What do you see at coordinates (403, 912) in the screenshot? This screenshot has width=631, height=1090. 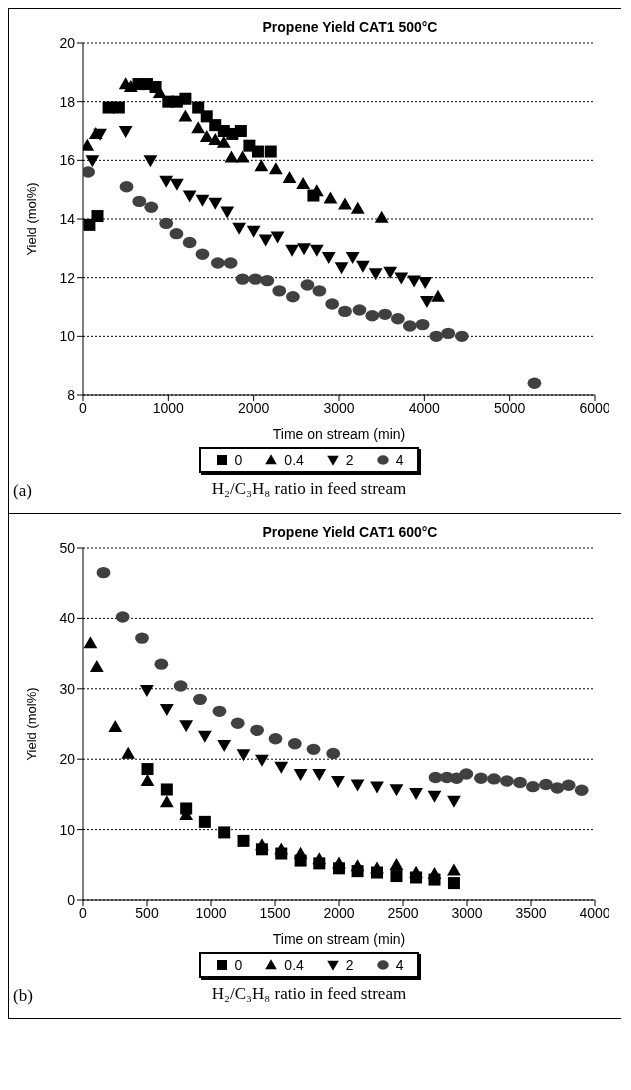 I see `x-tick-label: 2500` at bounding box center [403, 912].